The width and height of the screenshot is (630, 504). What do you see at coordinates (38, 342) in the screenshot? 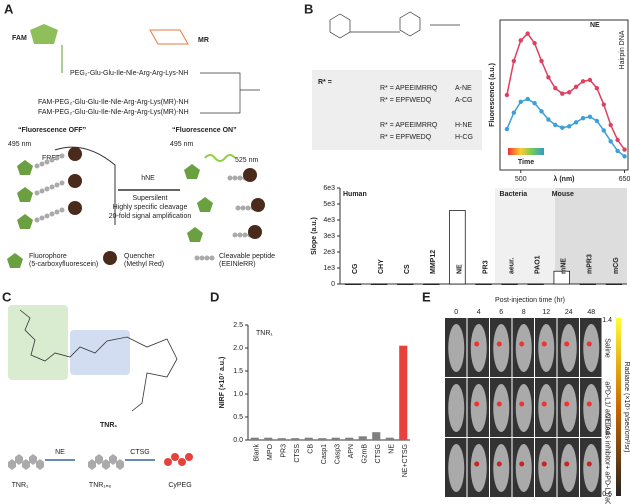
I see `highlight` at bounding box center [38, 342].